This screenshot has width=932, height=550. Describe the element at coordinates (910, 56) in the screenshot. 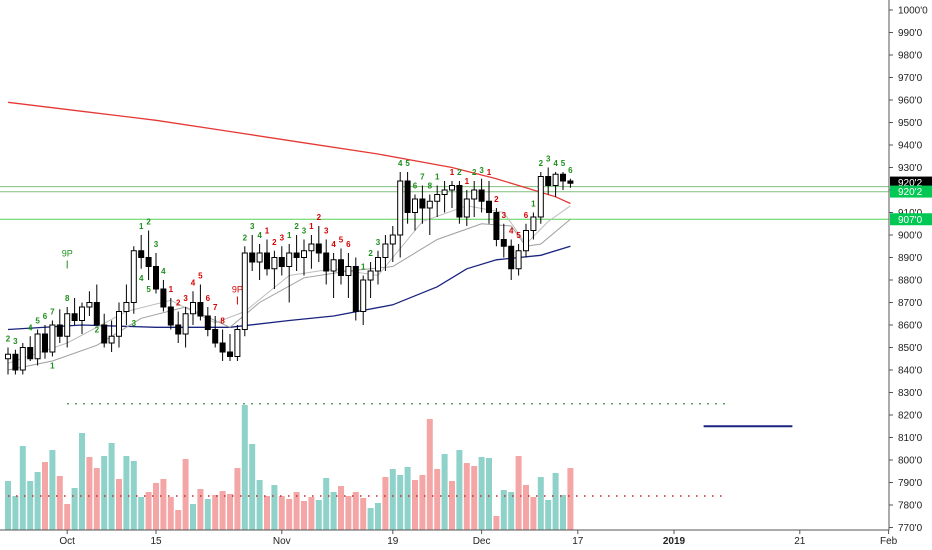

I see `price-tick-label: 980'0` at that location.